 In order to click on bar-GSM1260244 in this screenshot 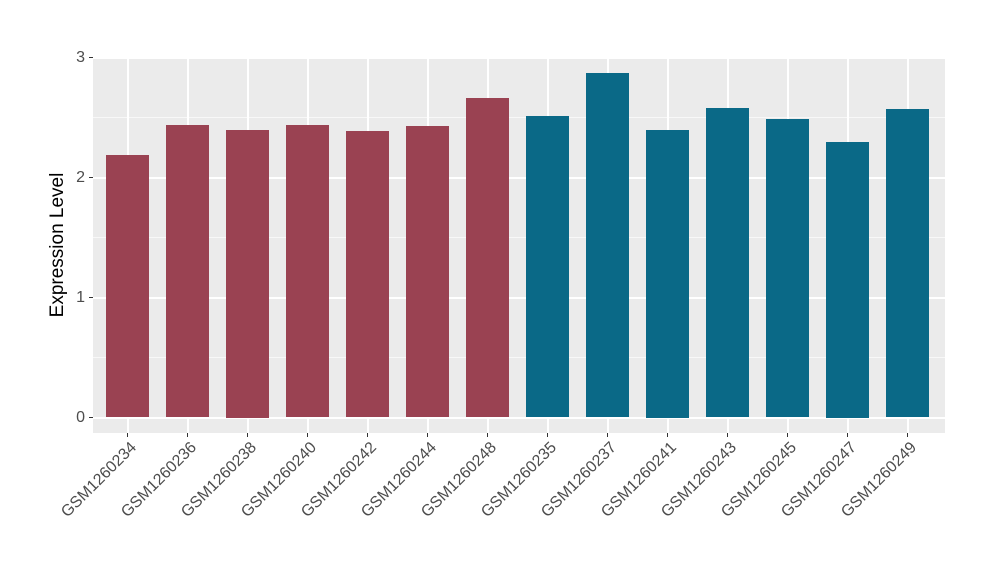, I will do `click(427, 271)`.